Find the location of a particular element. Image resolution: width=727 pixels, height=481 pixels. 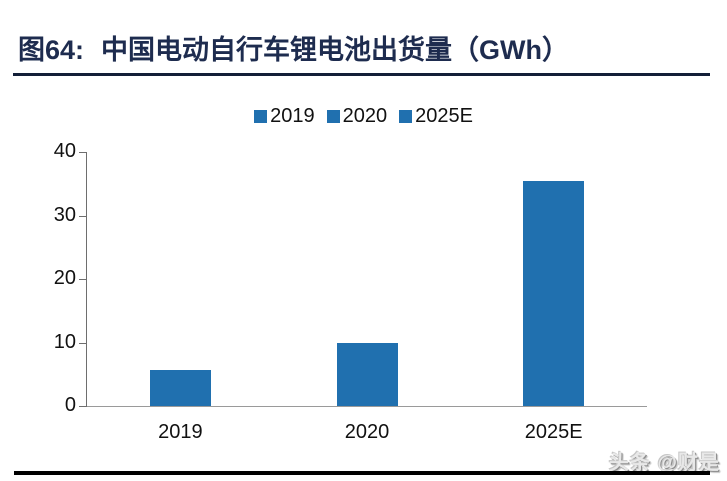

chart-legend: 2019 2020 2025E is located at coordinates (363, 116).